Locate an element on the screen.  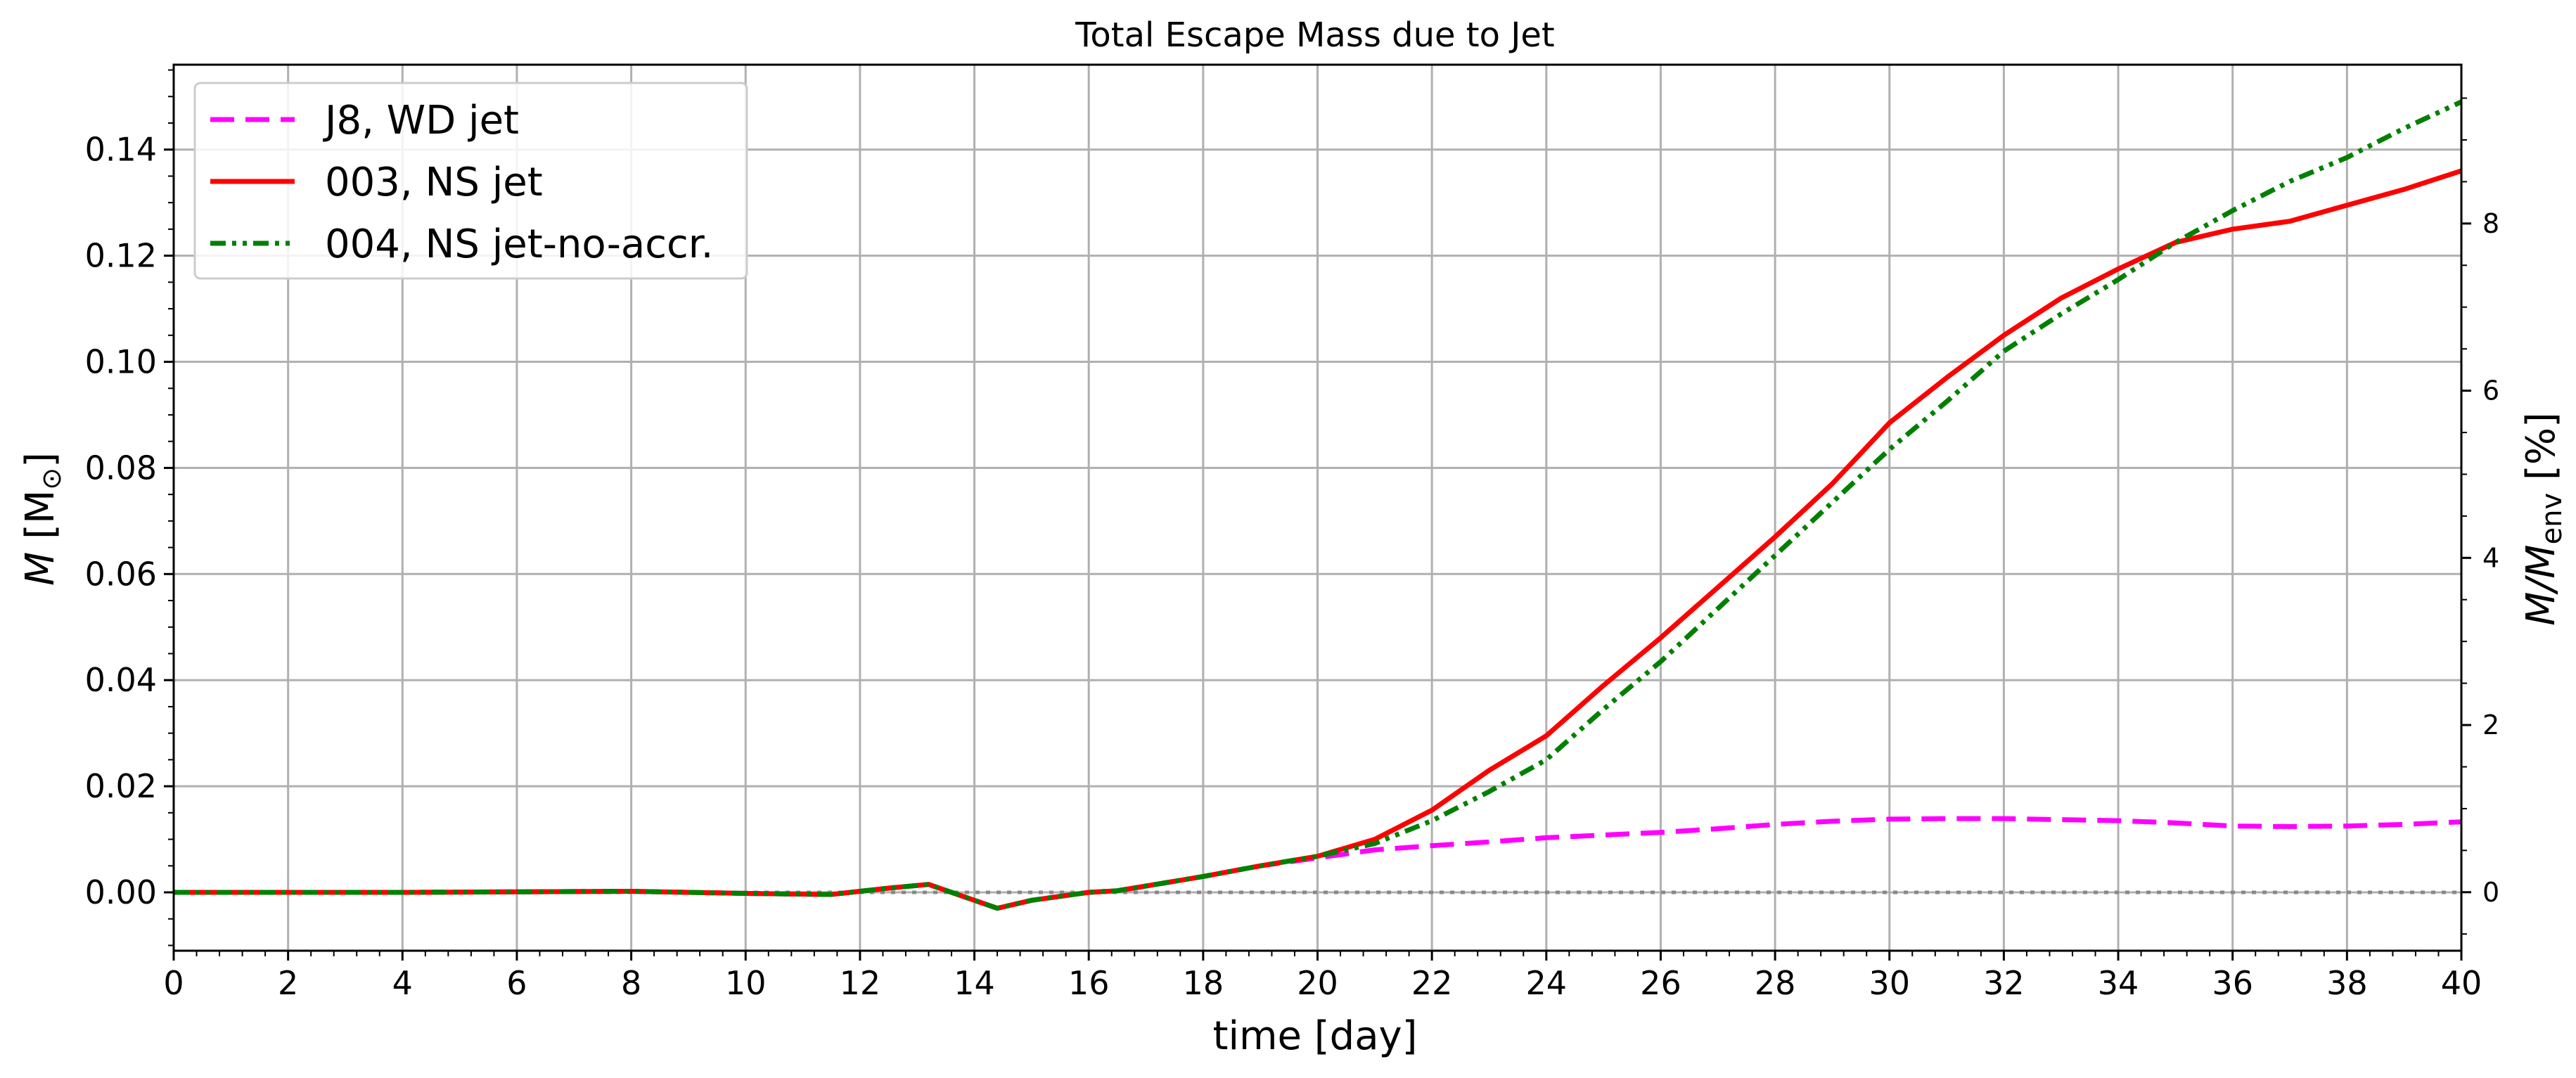
legend-label-1: 003, NS jet is located at coordinates (434, 182).